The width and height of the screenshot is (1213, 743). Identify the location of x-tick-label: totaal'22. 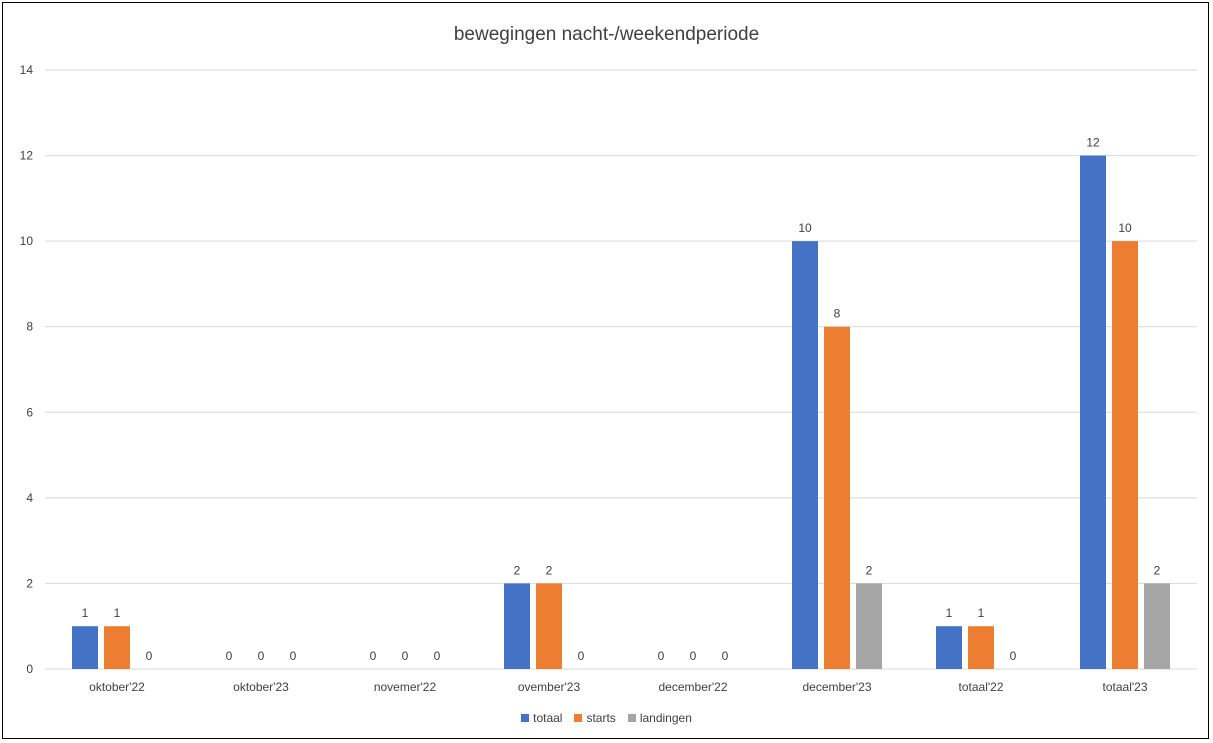
(981, 687).